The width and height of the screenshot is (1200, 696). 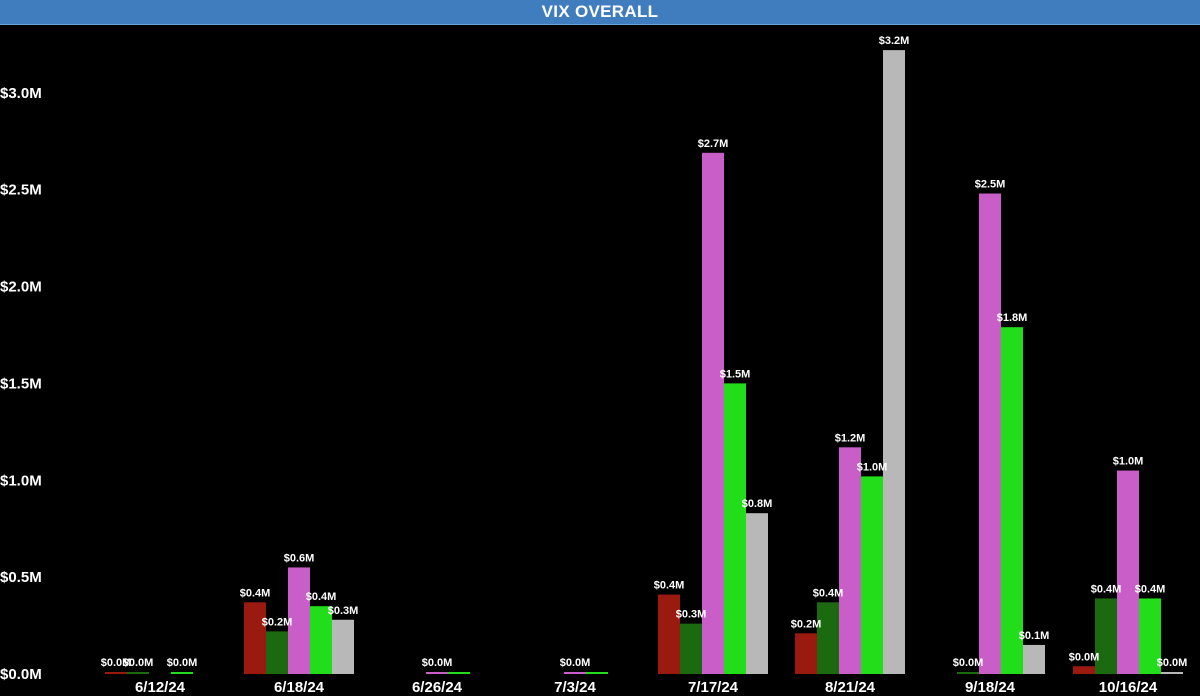 What do you see at coordinates (160, 687) in the screenshot?
I see `x-tick-label: 6/12/24` at bounding box center [160, 687].